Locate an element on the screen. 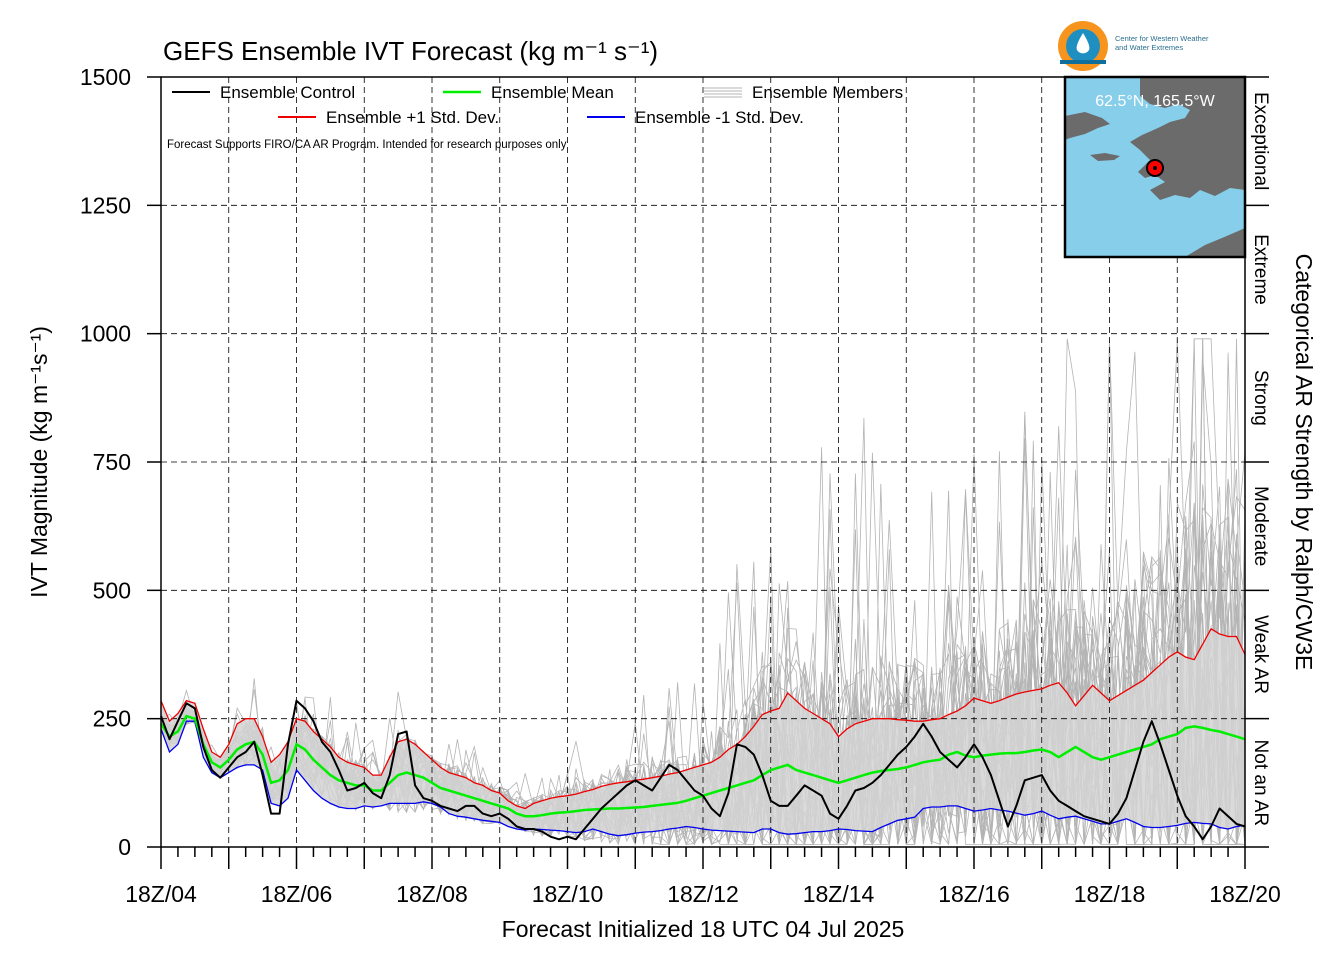 The image size is (1336, 967). series-control-line is located at coordinates (703, 770).